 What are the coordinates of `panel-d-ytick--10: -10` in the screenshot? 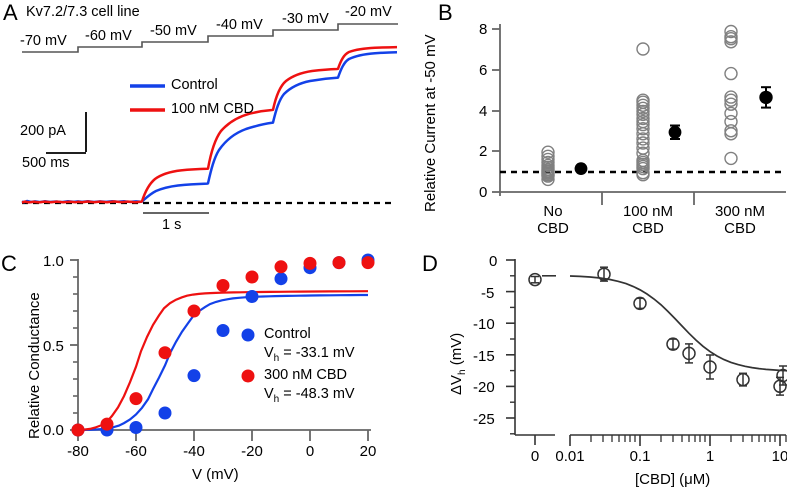 It's located at (484, 324).